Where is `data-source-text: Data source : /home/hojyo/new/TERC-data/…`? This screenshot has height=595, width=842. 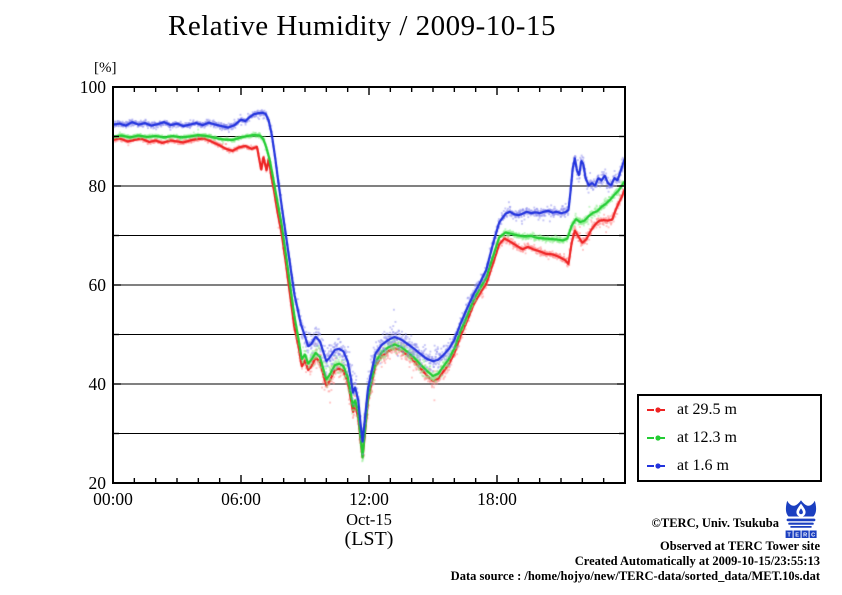 data-source-text: Data source : /home/hojyo/new/TERC-data/… is located at coordinates (635, 576).